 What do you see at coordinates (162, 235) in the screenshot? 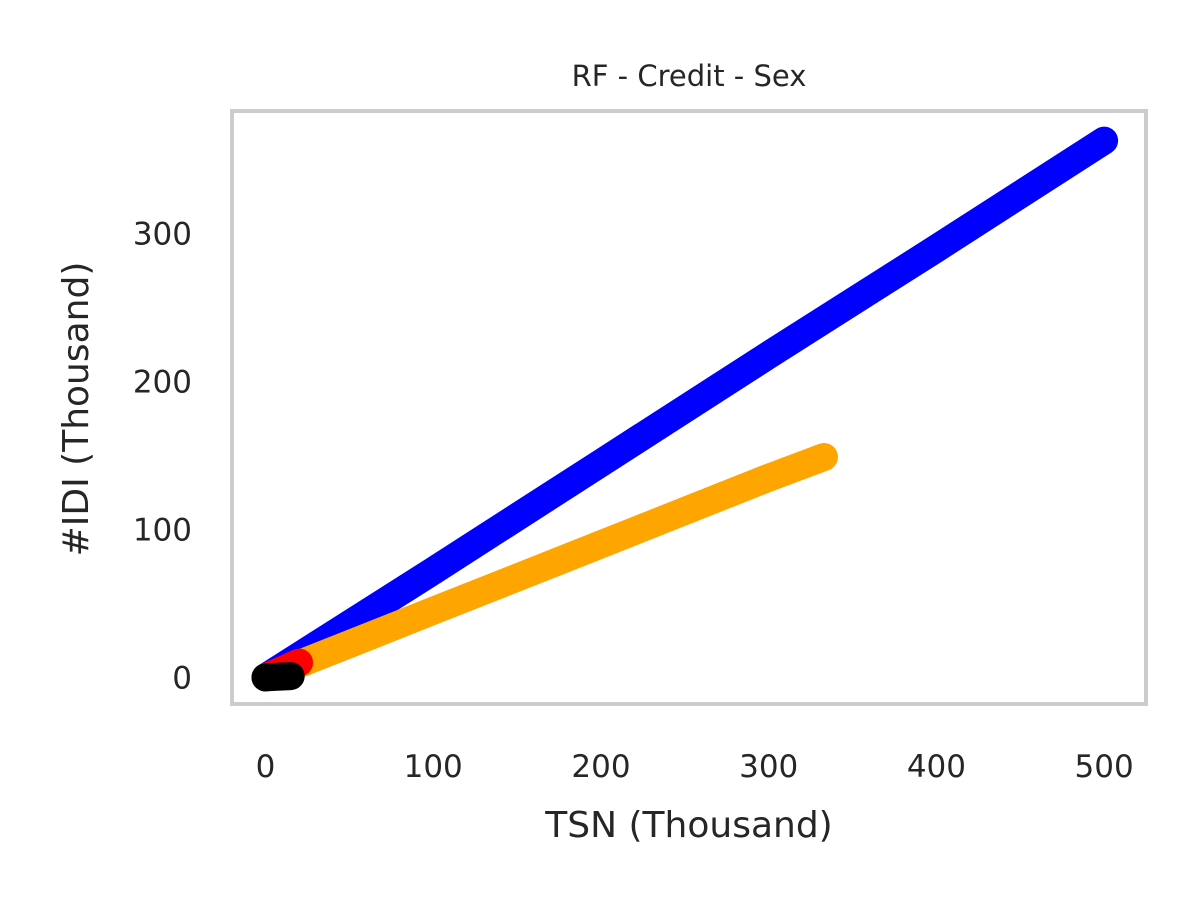
I see `y-tick-label: 300` at bounding box center [162, 235].